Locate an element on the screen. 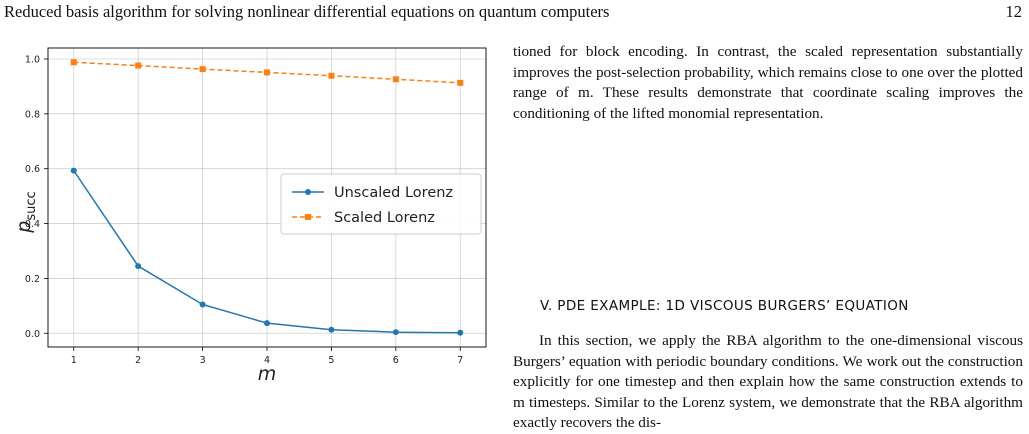 This screenshot has height=434, width=1029. x-tick-label: 5 is located at coordinates (331, 360).